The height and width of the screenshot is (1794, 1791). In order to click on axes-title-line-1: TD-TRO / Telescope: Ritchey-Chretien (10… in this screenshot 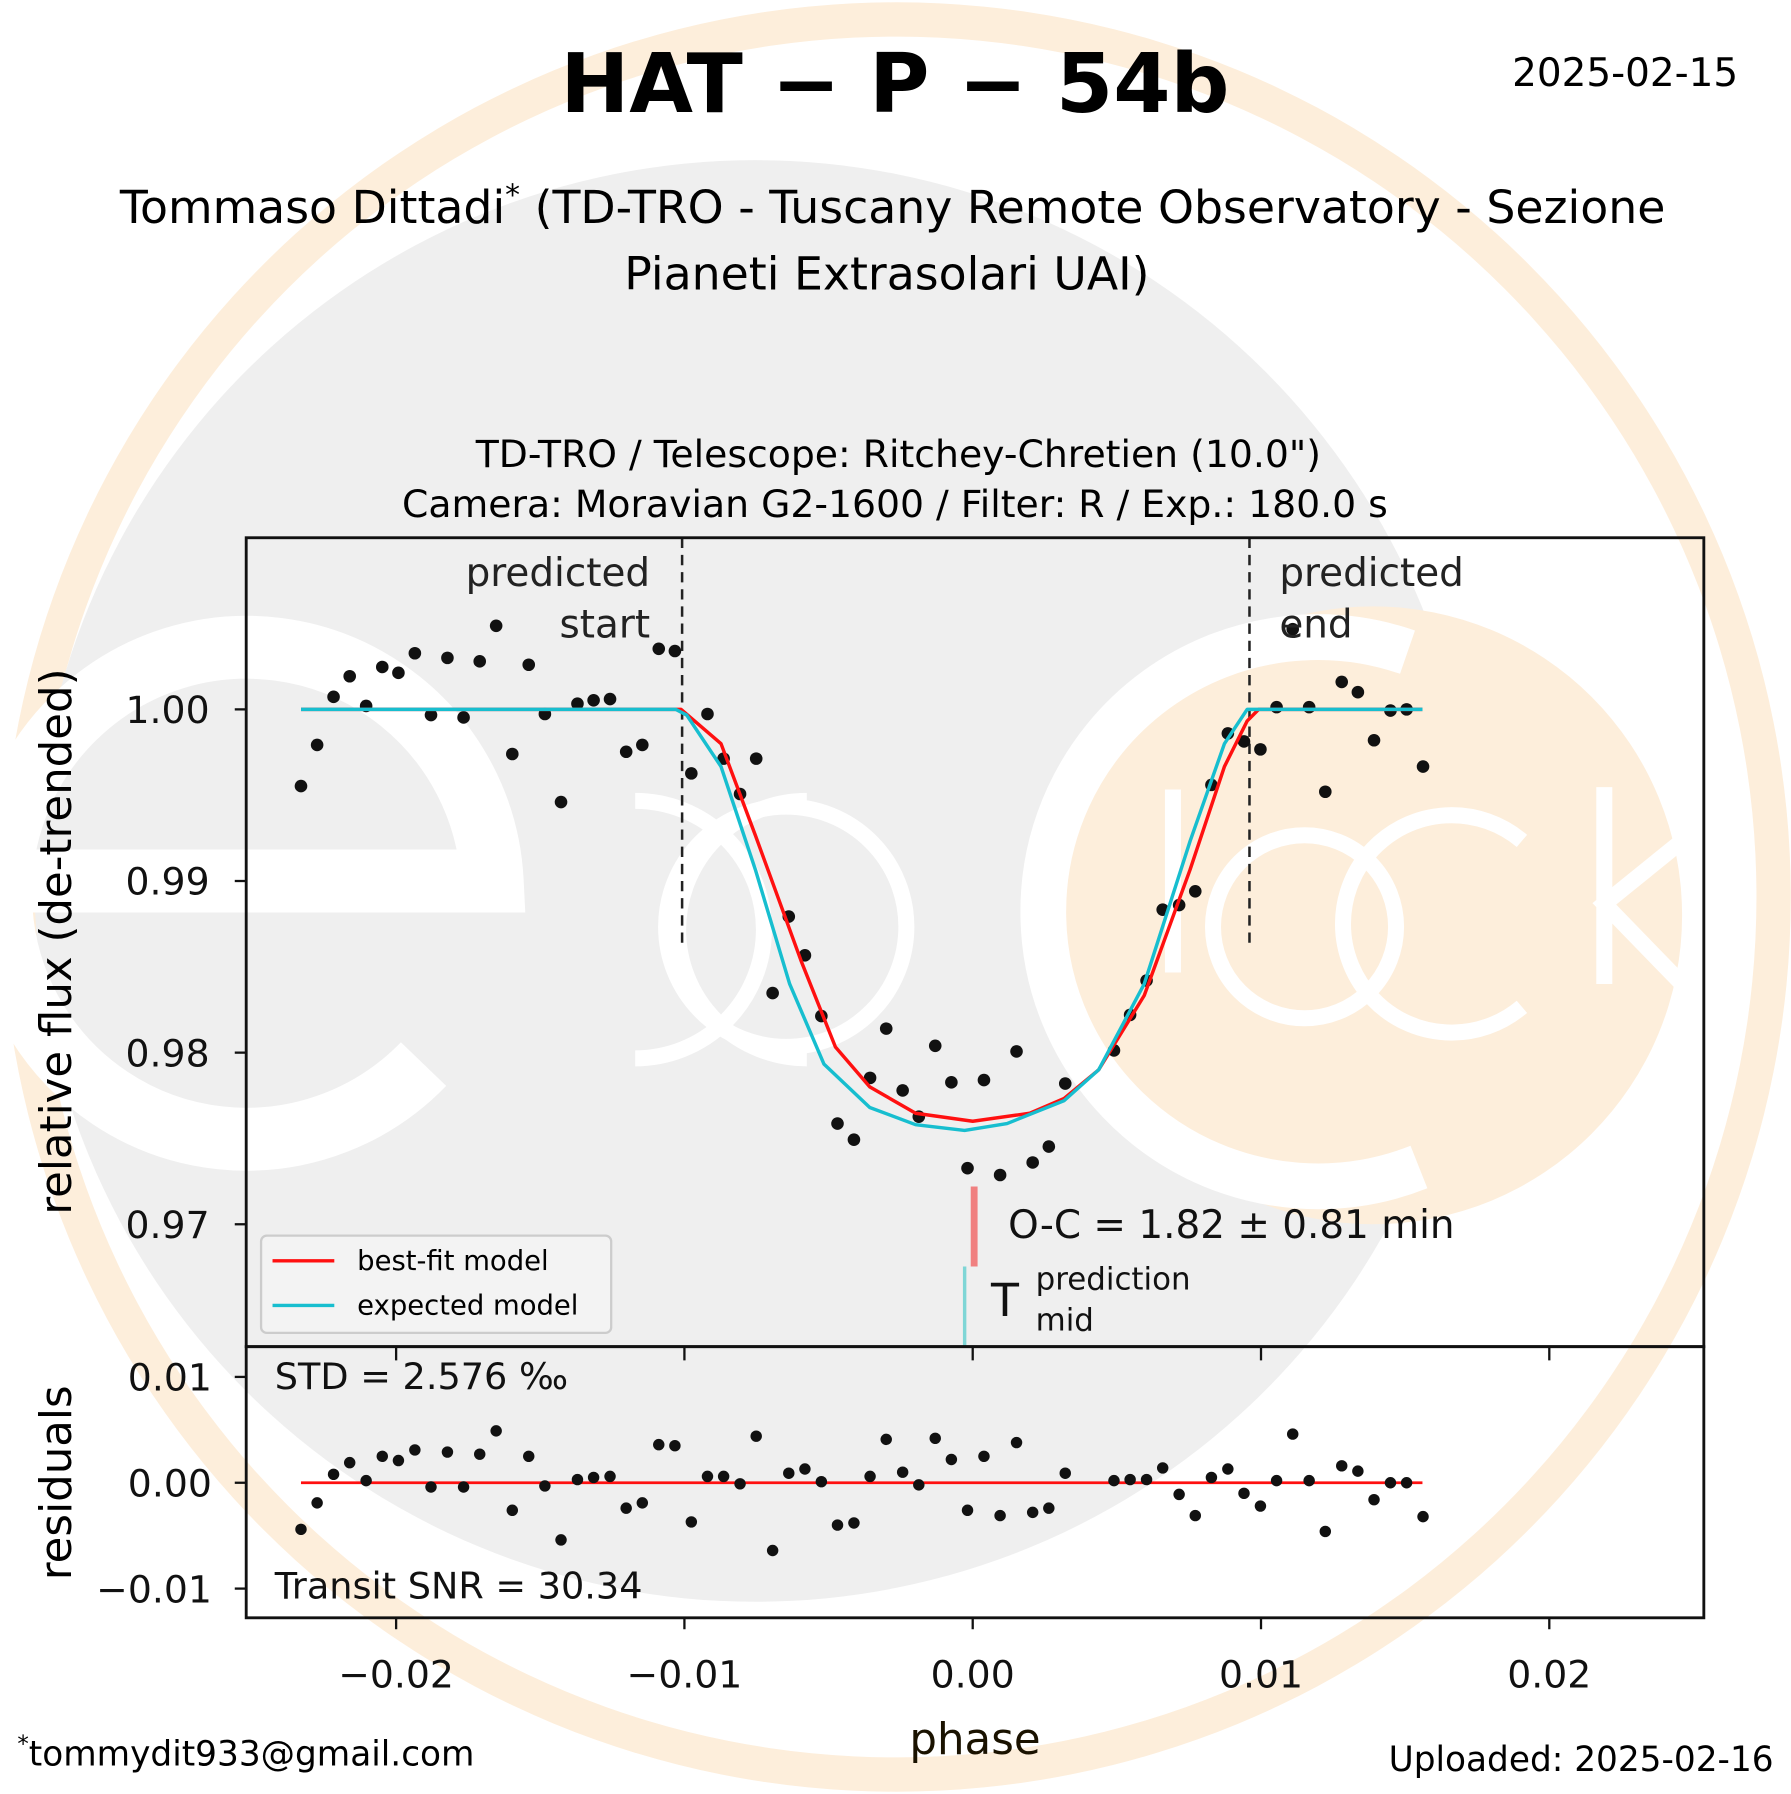, I will do `click(898, 454)`.